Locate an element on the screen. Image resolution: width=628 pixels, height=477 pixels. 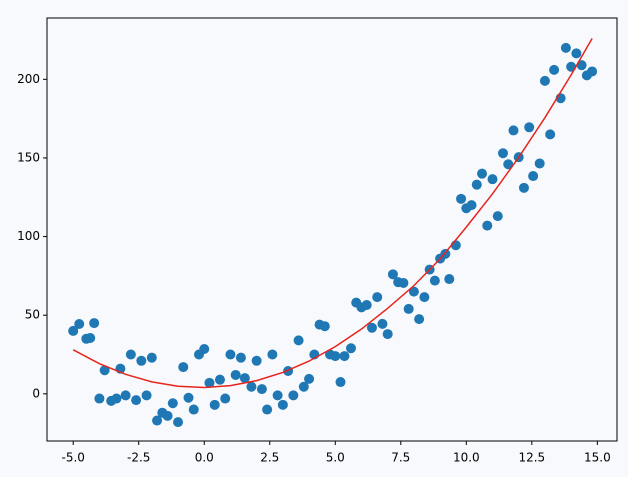
x-tick-label: -5.0 is located at coordinates (72, 458).